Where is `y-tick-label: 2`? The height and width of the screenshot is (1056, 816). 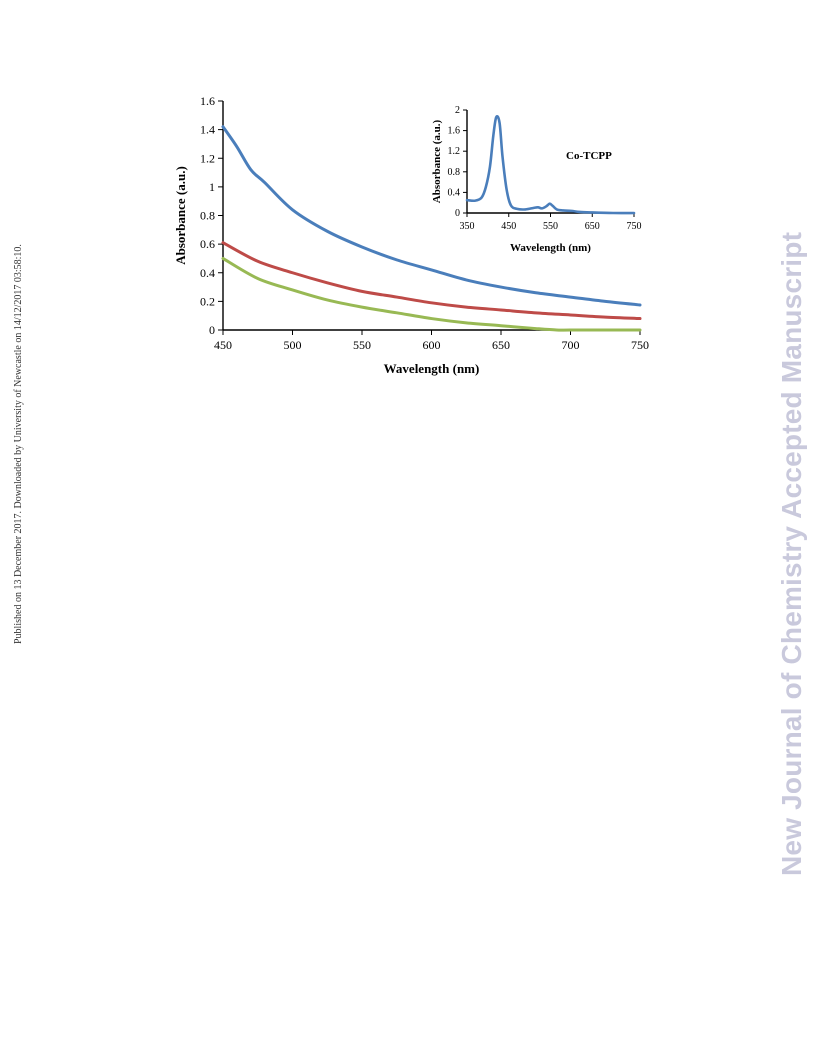
y-tick-label: 2 is located at coordinates (457, 110).